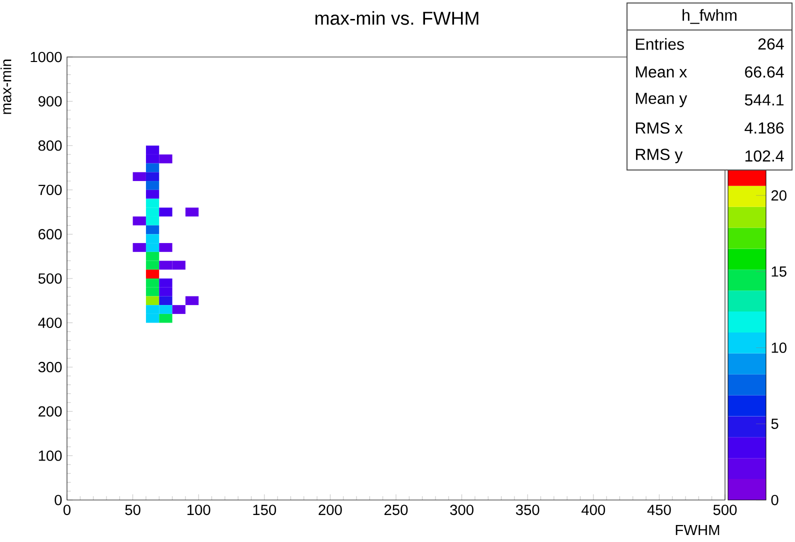  Describe the element at coordinates (50, 190) in the screenshot. I see `y-tick-label: 700` at that location.